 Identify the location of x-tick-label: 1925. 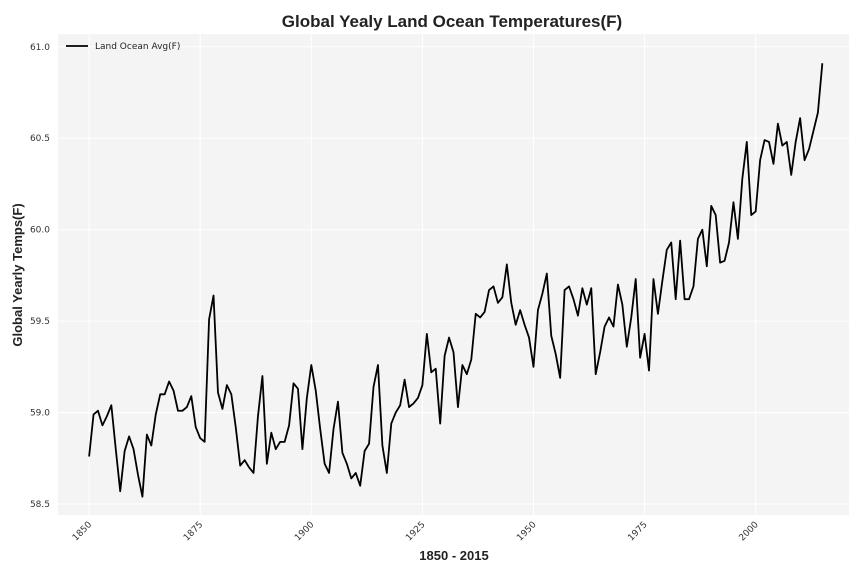
(415, 531).